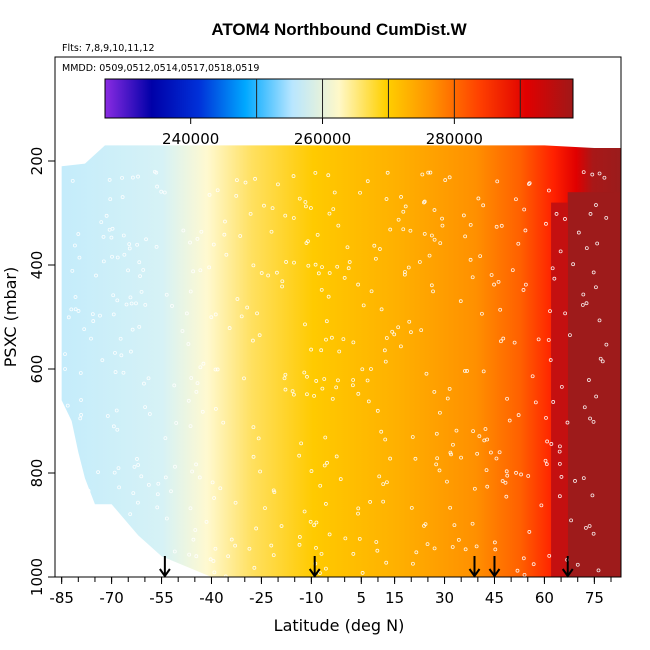 This screenshot has height=650, width=650. I want to click on x-tick-label: 45, so click(494, 598).